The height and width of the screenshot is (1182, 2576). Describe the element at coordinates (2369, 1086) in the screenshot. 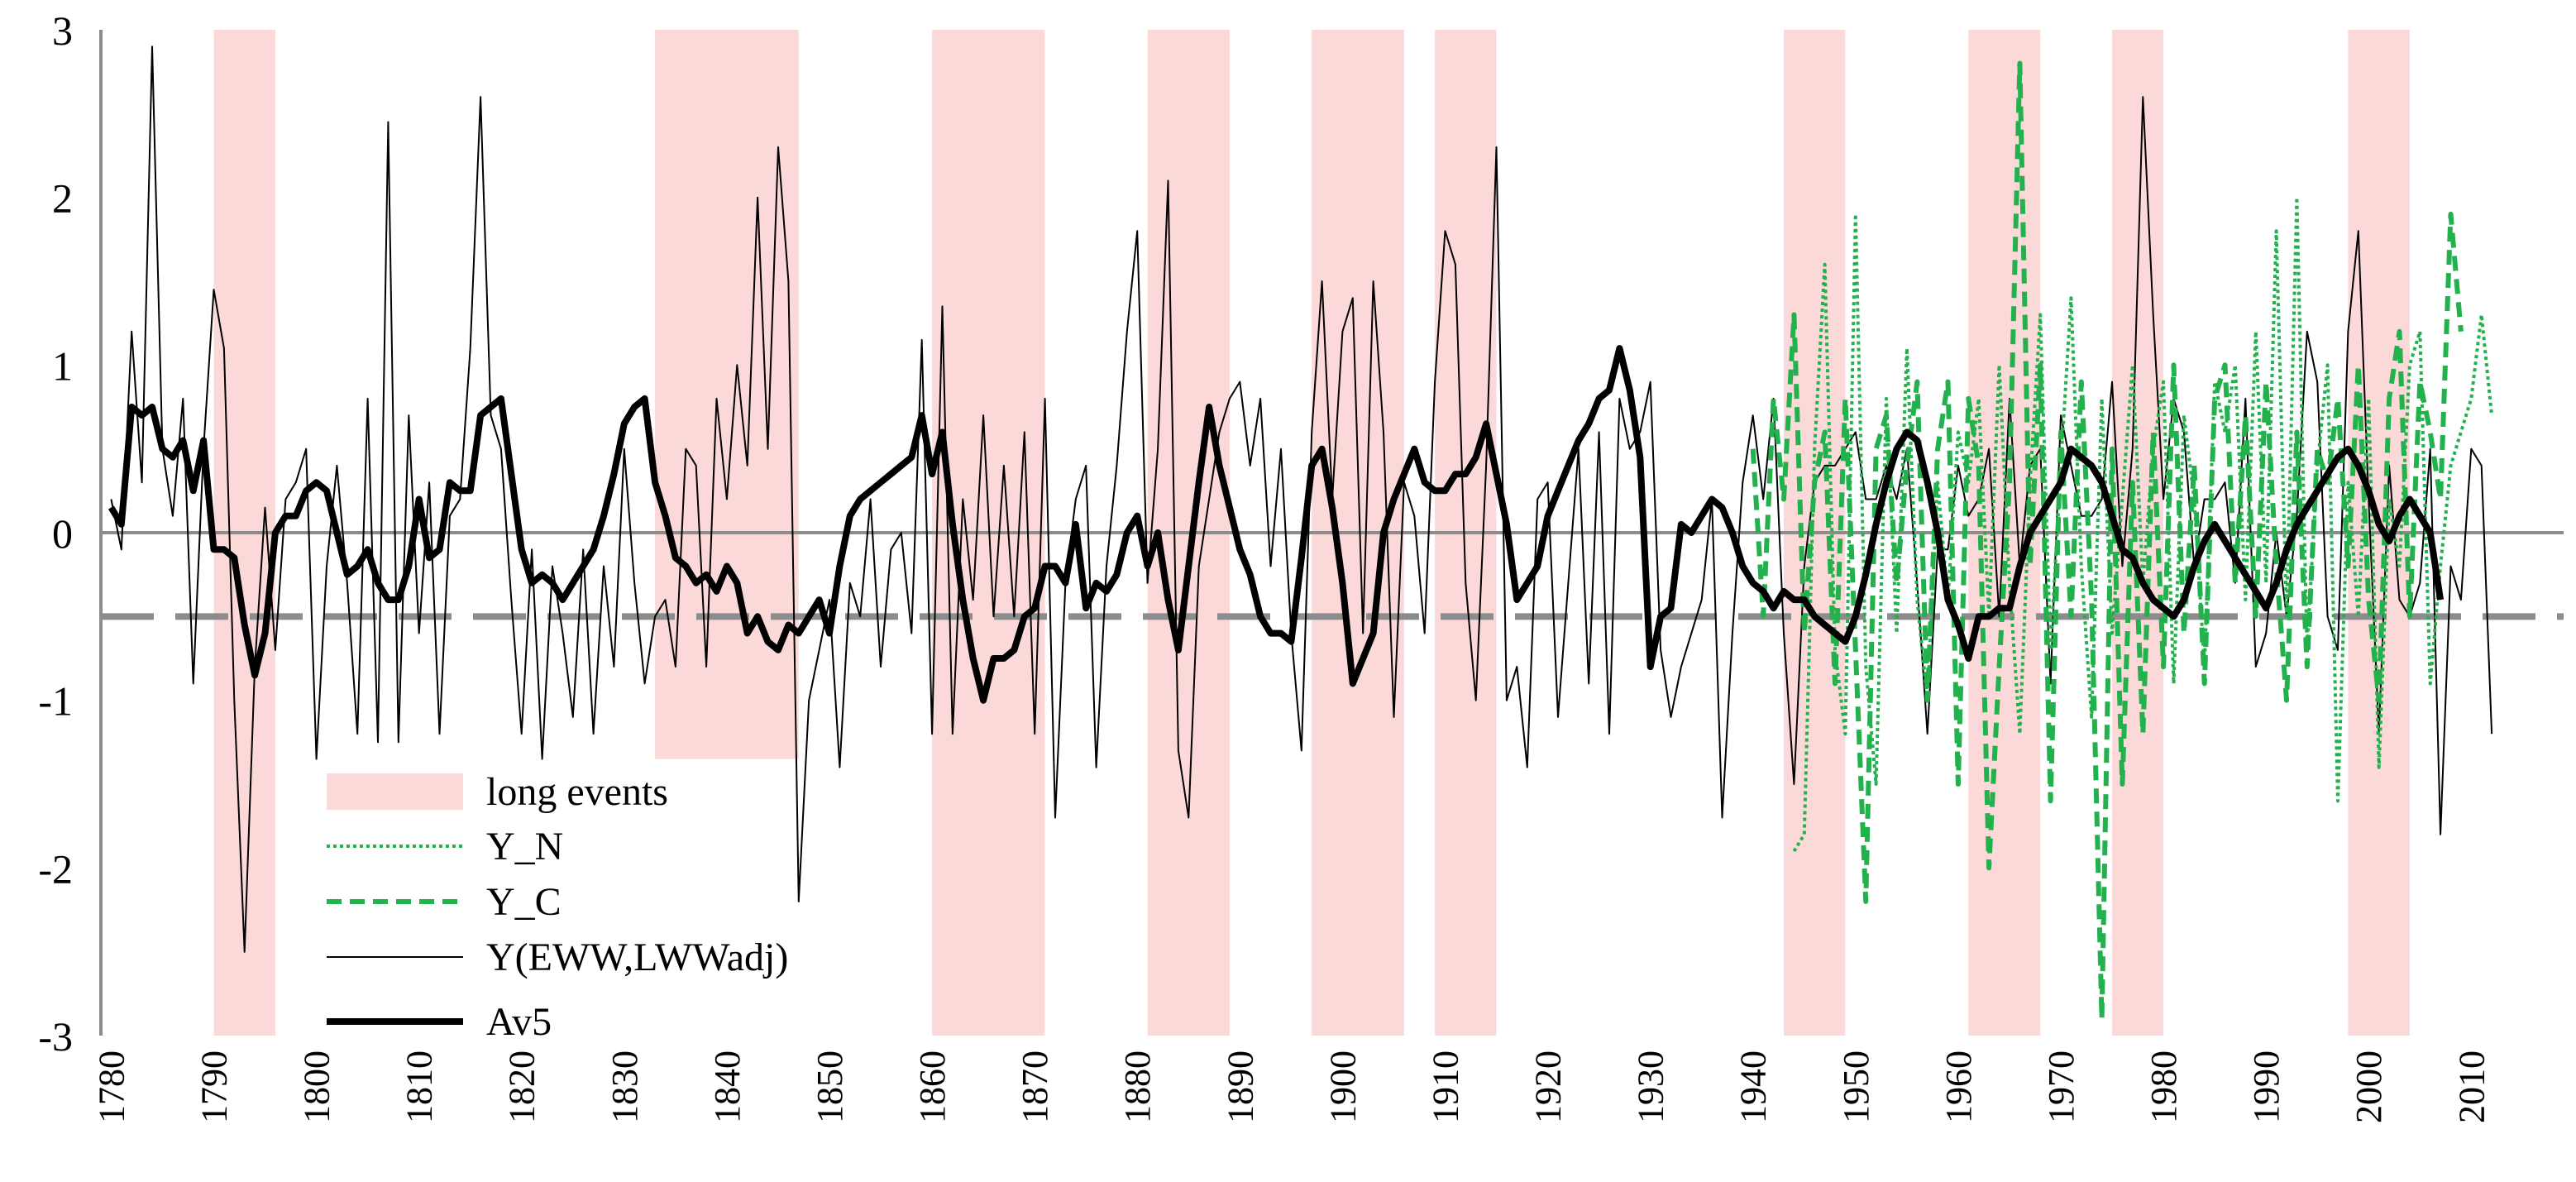

I see `x-tick-label: 2000` at that location.